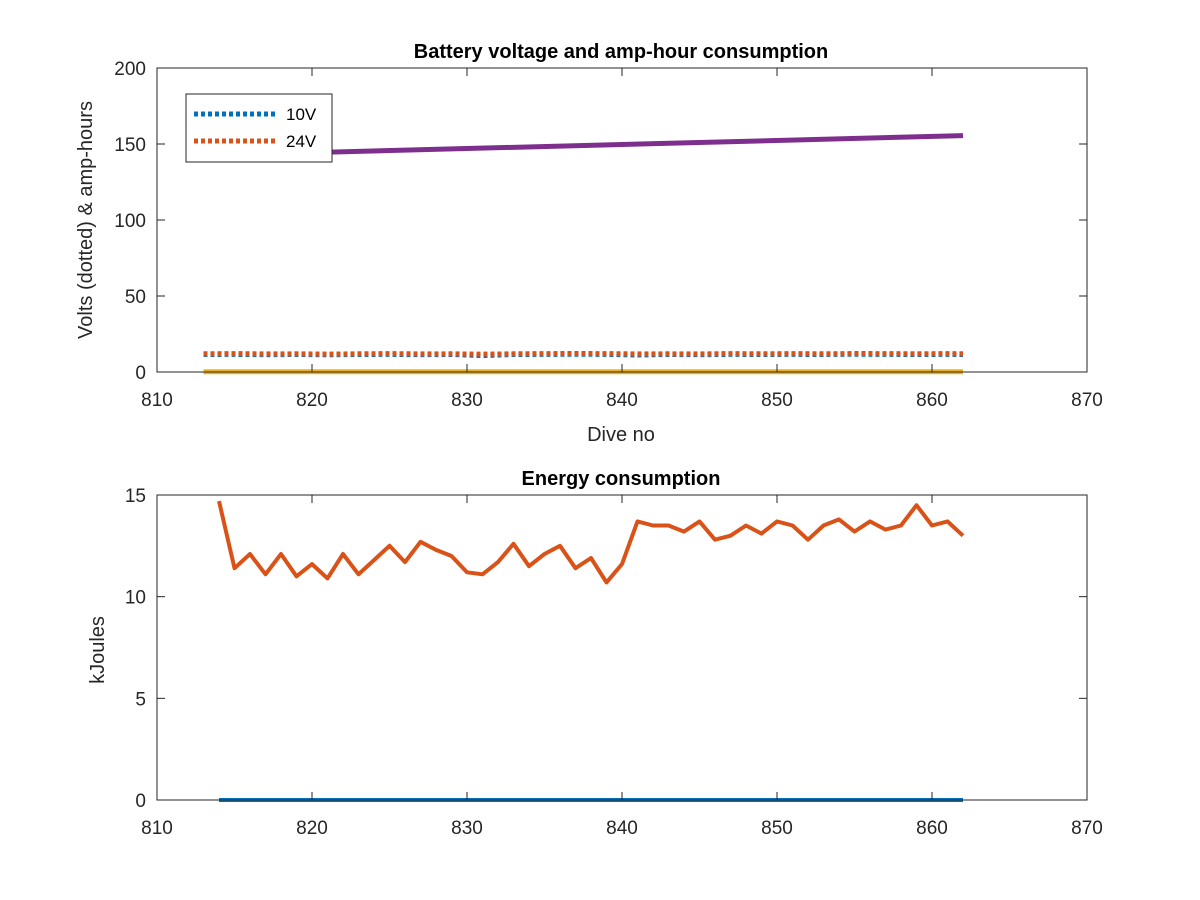 This screenshot has width=1200, height=900. What do you see at coordinates (140, 699) in the screenshot?
I see `y-tick-label: 5` at bounding box center [140, 699].